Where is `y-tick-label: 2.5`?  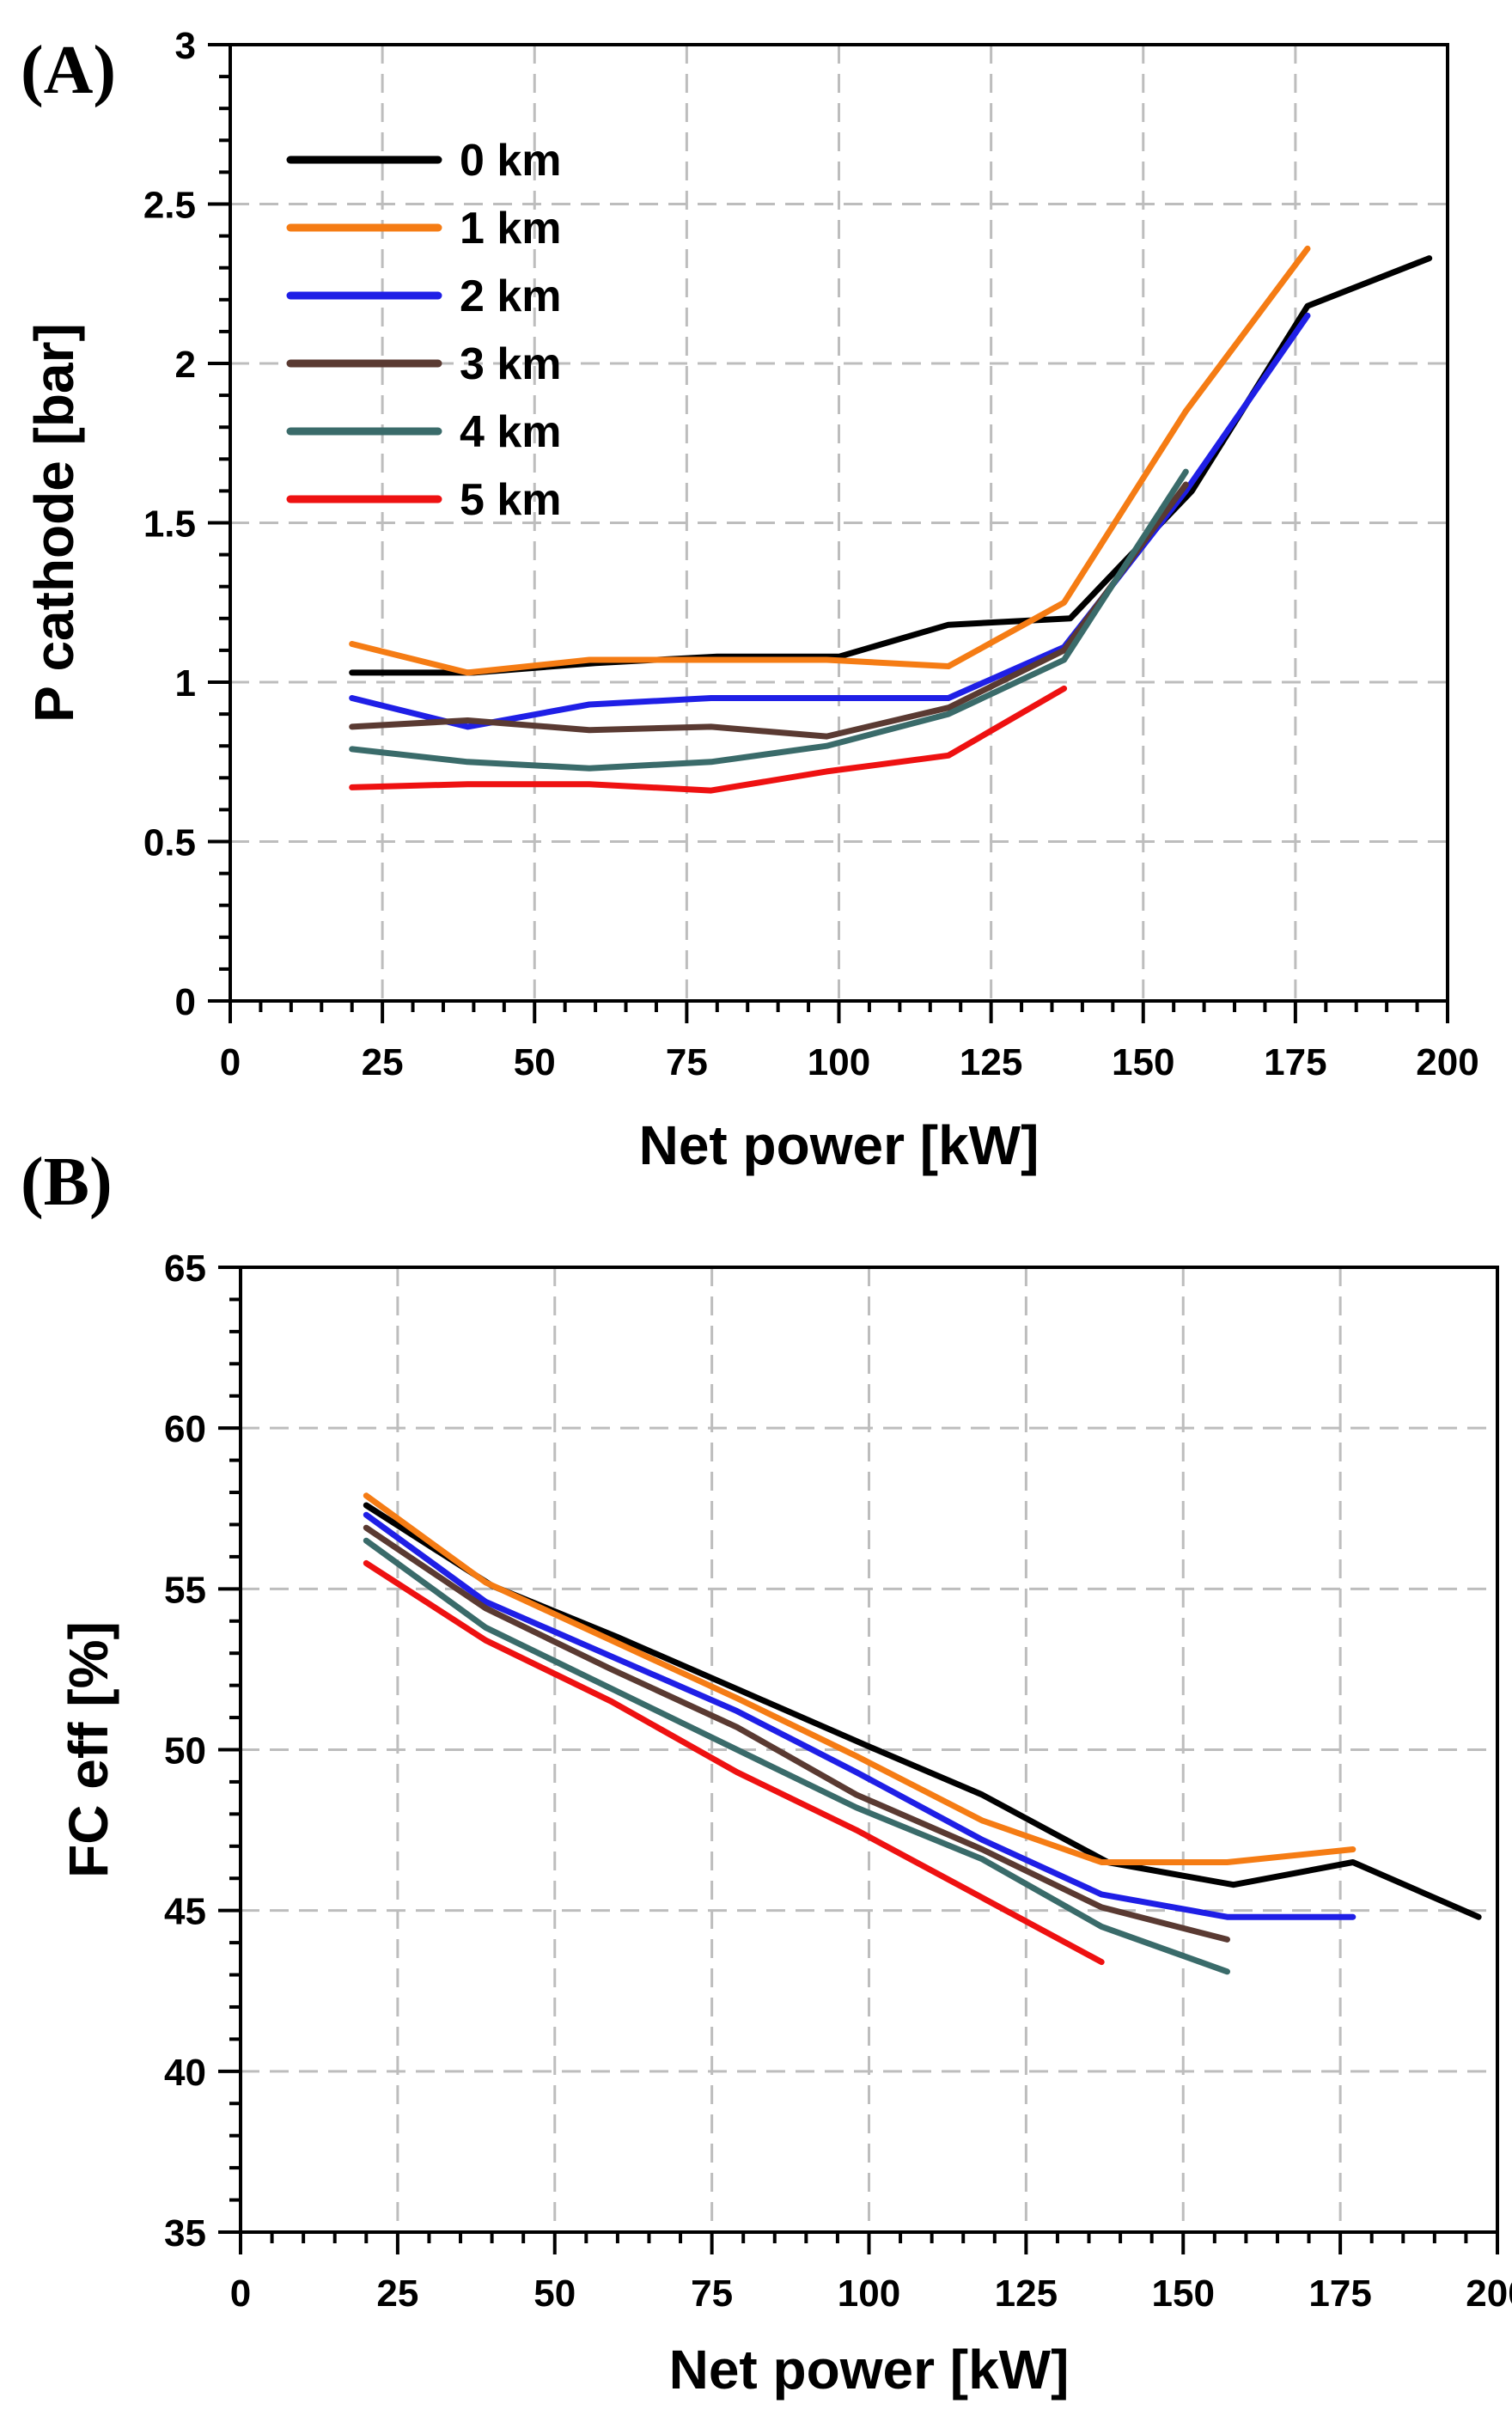
y-tick-label: 2.5 is located at coordinates (169, 206).